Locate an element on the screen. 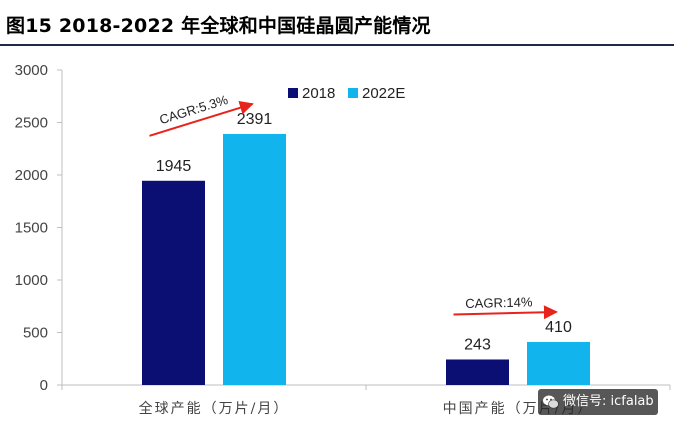  watermark: 微信号: icfalab is located at coordinates (598, 402).